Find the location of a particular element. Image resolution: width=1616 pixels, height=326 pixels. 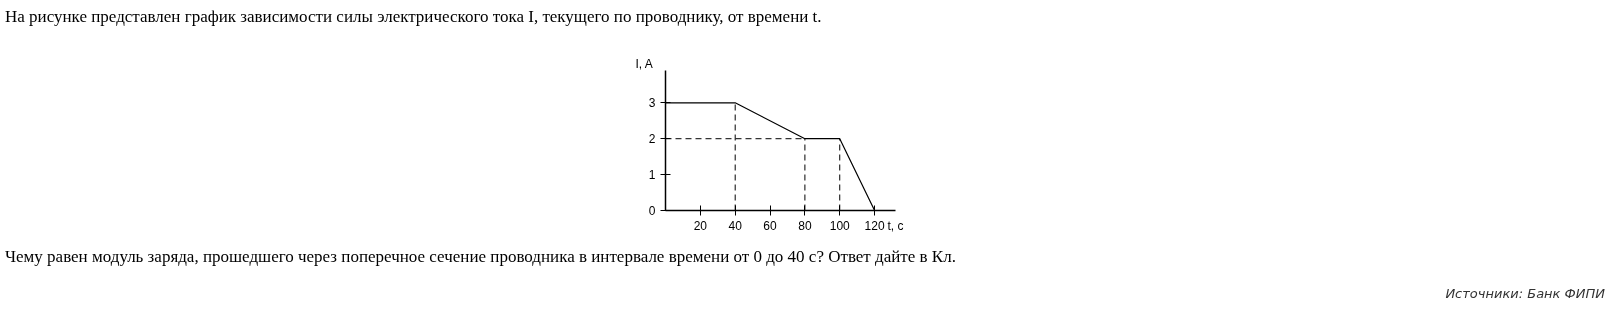

x-tick-label: 60 is located at coordinates (770, 225).